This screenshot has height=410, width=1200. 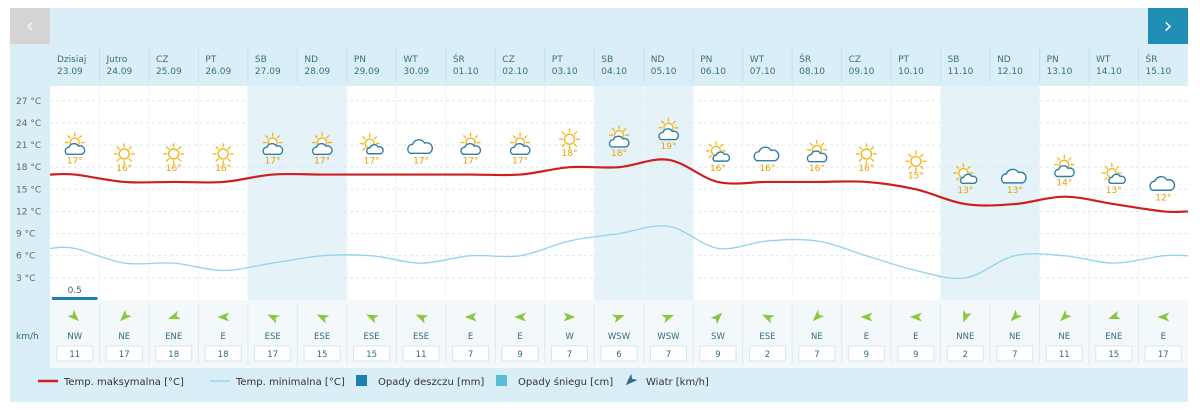 I want to click on legend-label: Temp. minimalna [°C], so click(x=290, y=382).